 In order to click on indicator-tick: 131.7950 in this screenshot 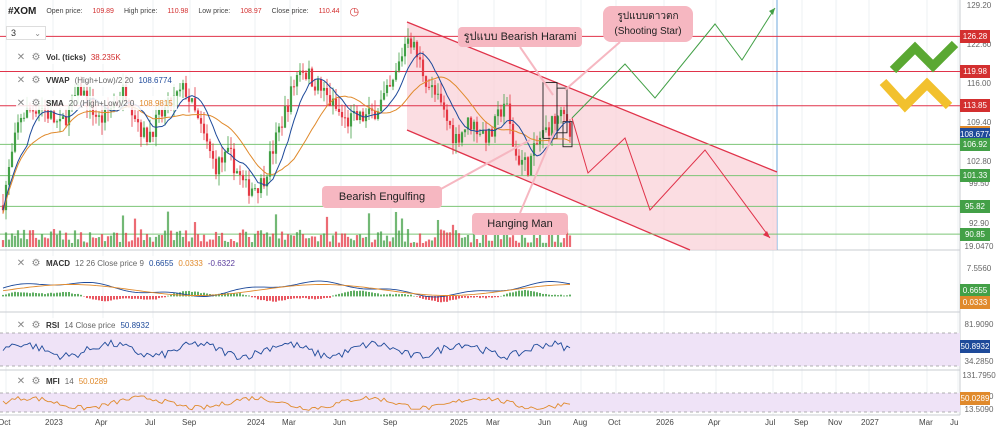, I will do `click(979, 375)`.